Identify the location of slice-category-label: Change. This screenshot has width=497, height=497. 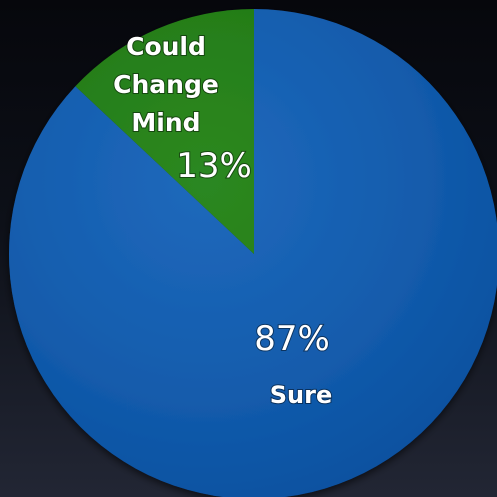
(166, 84).